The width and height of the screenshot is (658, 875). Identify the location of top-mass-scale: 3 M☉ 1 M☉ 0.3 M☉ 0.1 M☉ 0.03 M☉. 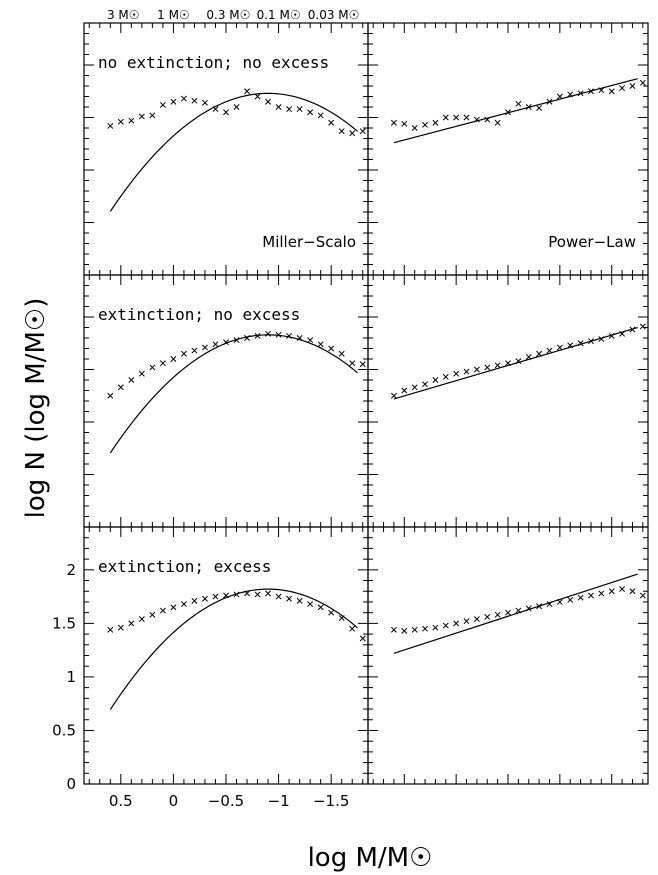
(233, 15).